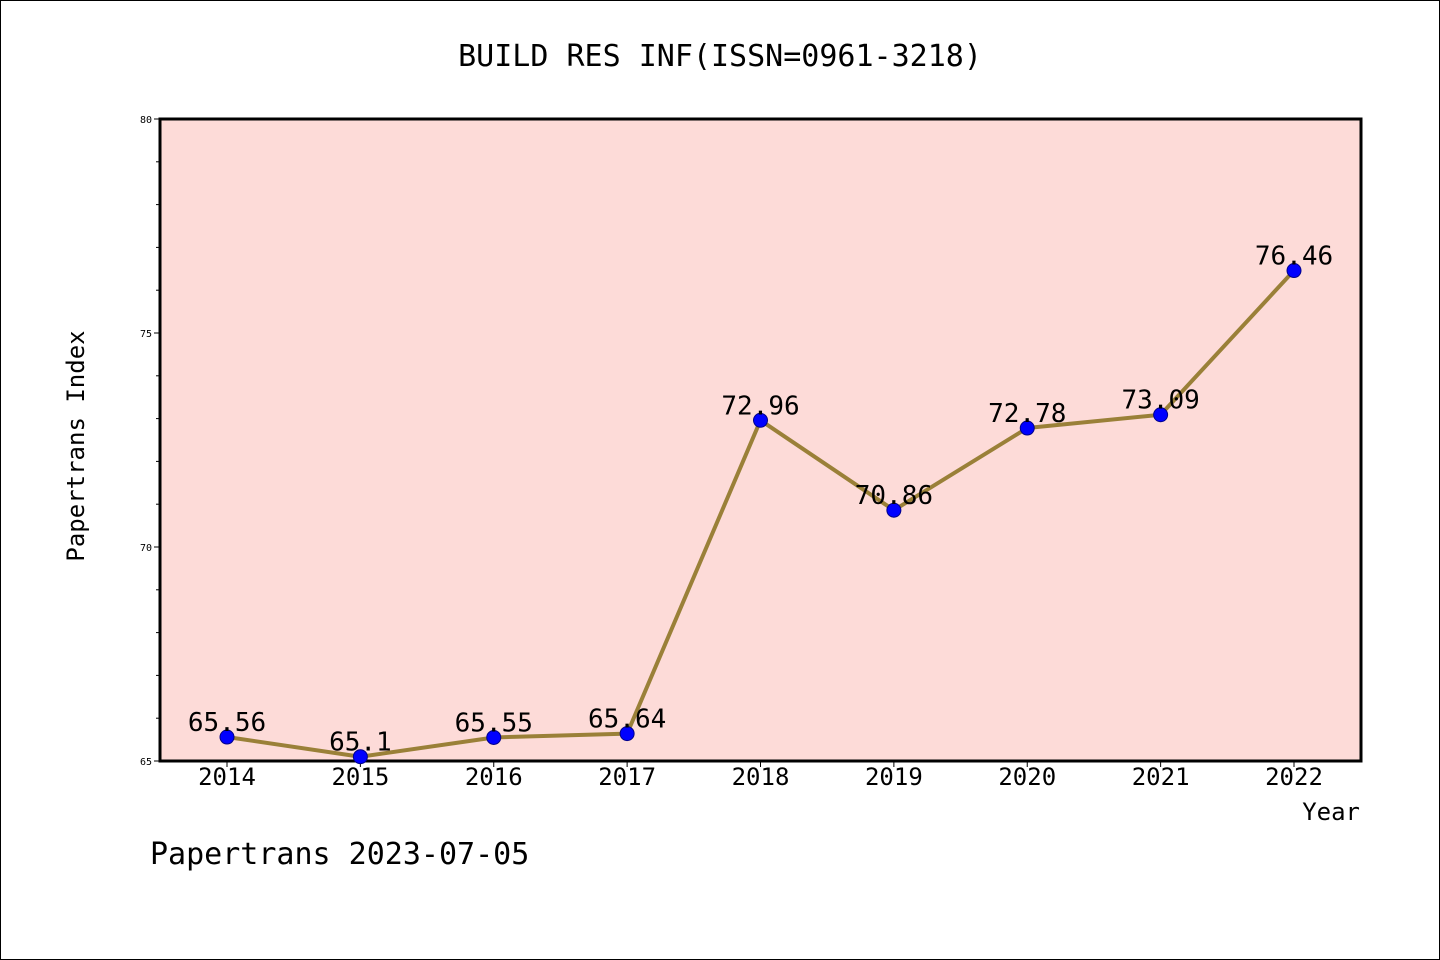  I want to click on x-tick-label: 2021, so click(1161, 777).